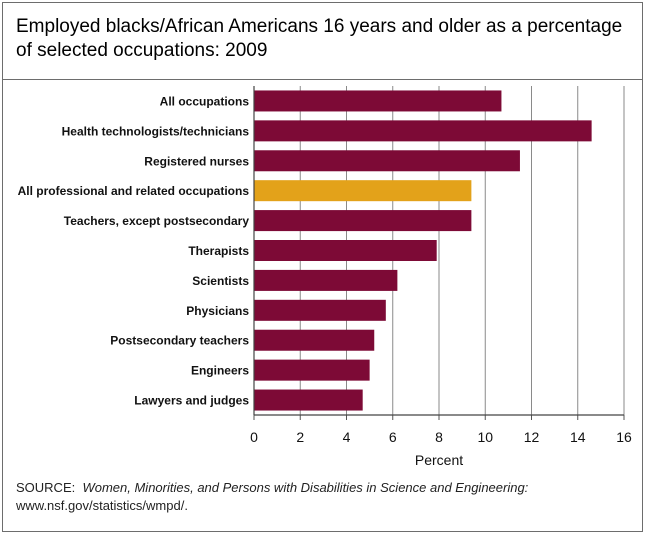 Image resolution: width=647 pixels, height=536 pixels. What do you see at coordinates (322, 79) in the screenshot?
I see `title-divider` at bounding box center [322, 79].